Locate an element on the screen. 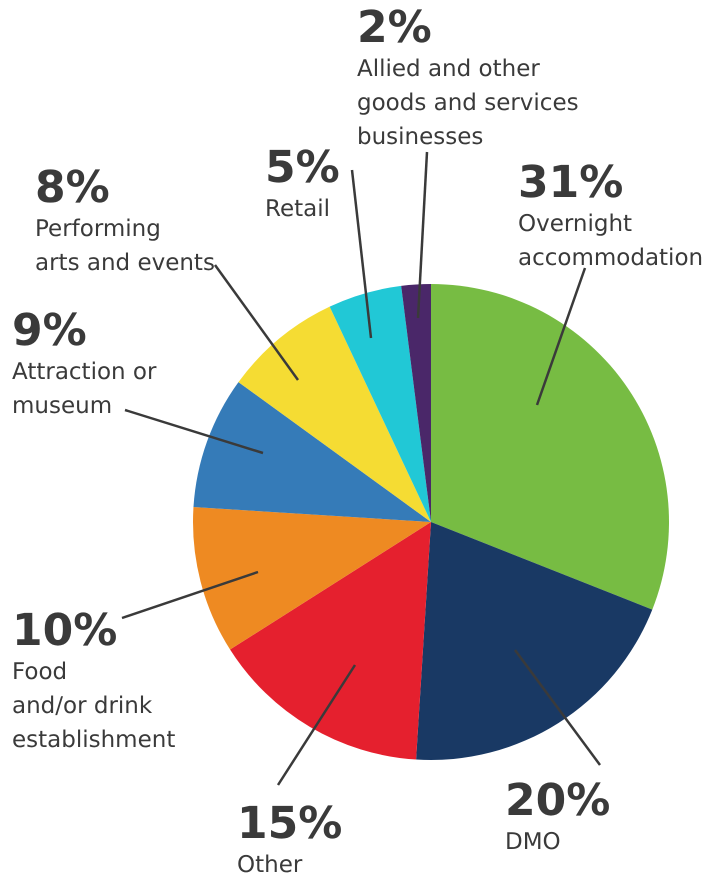  slice-label: Allied and other goods and services businesses is located at coordinates (468, 103).